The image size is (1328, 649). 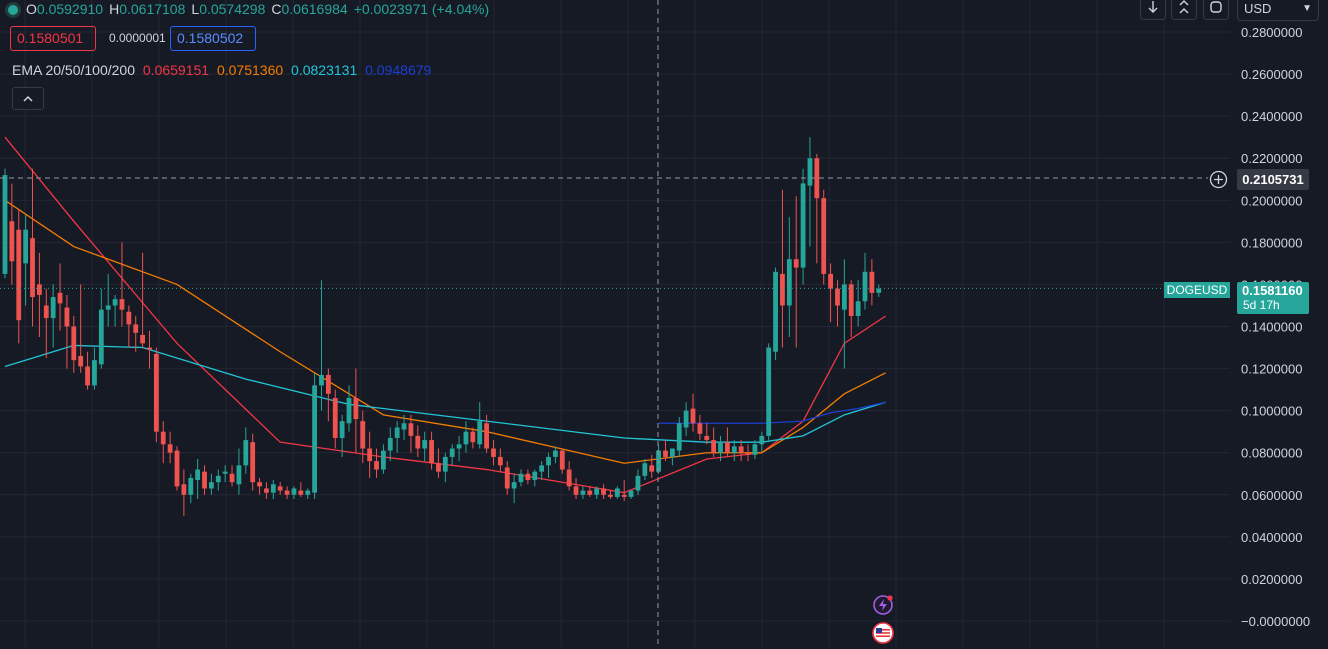 I want to click on fullscreen-button, so click(x=1216, y=10).